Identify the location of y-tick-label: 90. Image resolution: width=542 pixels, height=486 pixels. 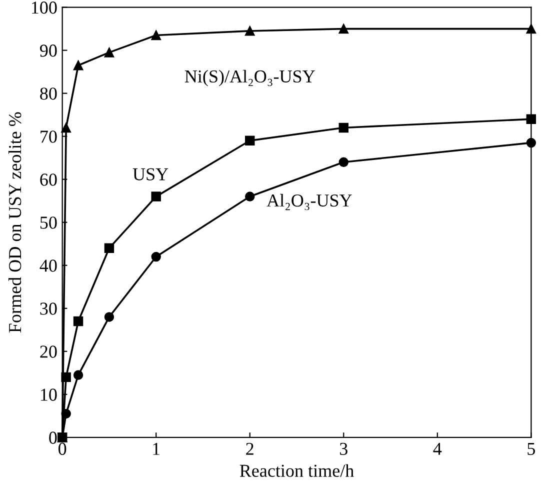
(48, 50).